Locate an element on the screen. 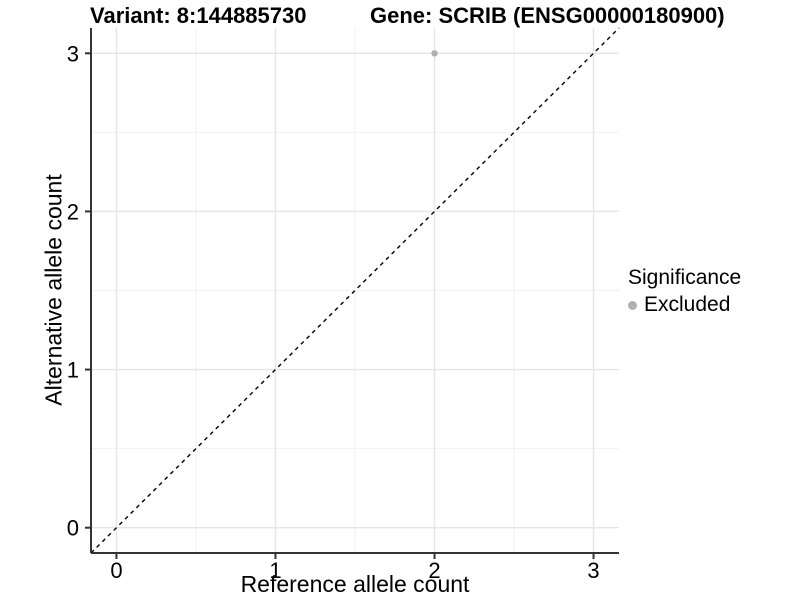 The width and height of the screenshot is (800, 600). plot-title-gene: Gene: SCRIB (ENSG00000180900) is located at coordinates (547, 15).